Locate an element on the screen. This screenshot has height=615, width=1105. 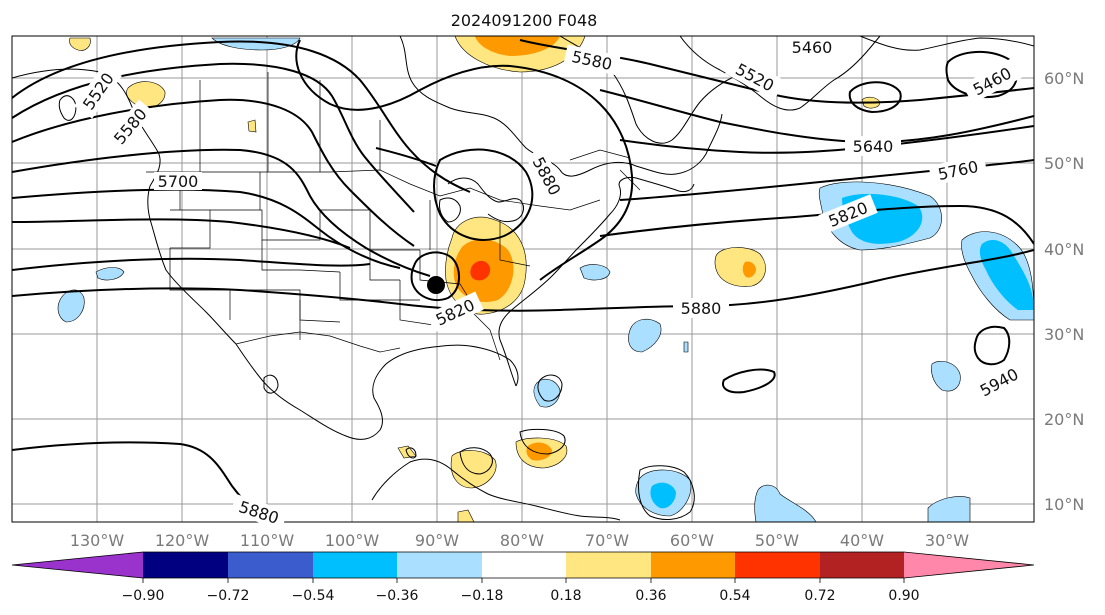
lon-label: 80°W is located at coordinates (522, 540).